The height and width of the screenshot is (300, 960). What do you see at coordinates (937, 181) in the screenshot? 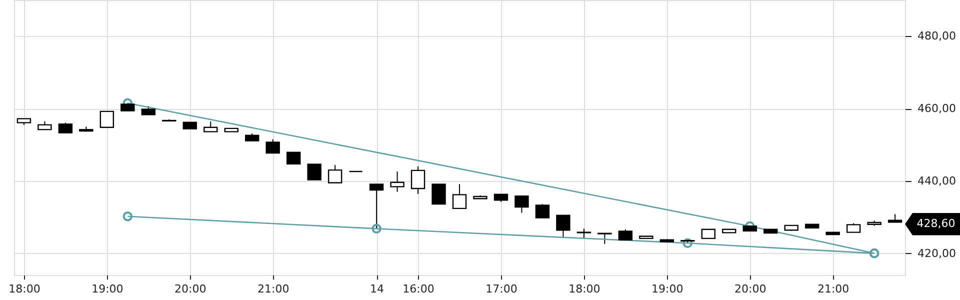
I see `y-tick-label: 440,00` at bounding box center [937, 181].